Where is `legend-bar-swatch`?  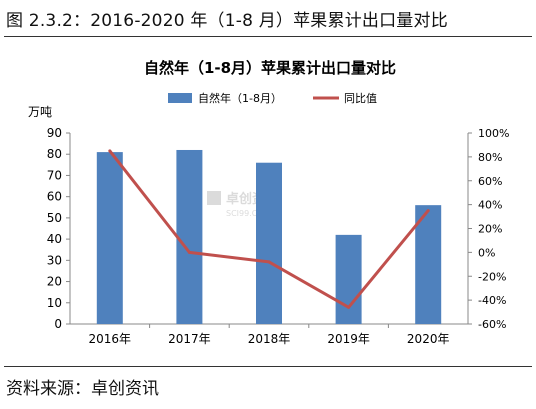 legend-bar-swatch is located at coordinates (180, 98).